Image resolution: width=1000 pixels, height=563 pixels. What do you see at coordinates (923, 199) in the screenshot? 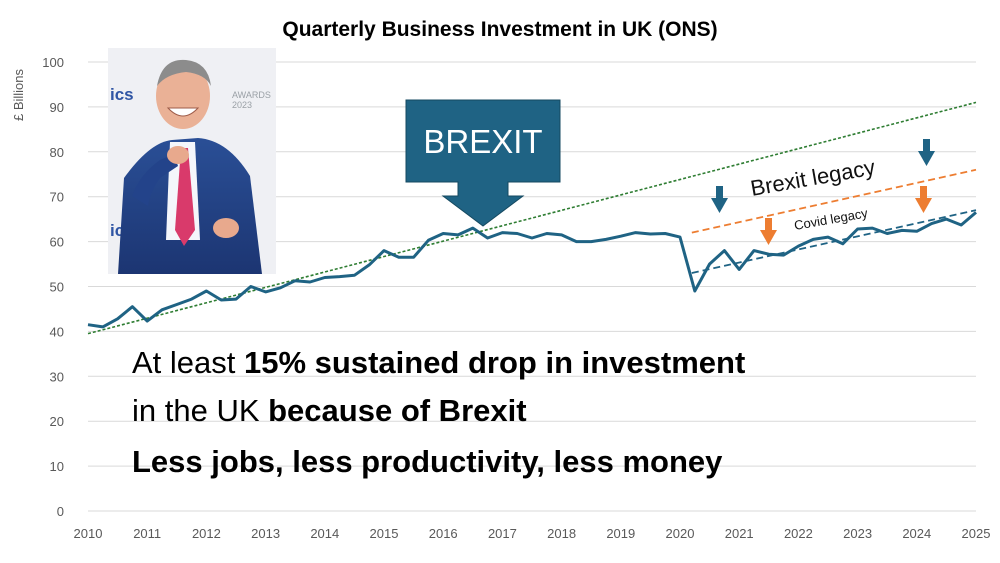
I see `orange-arrow-right` at bounding box center [923, 199].